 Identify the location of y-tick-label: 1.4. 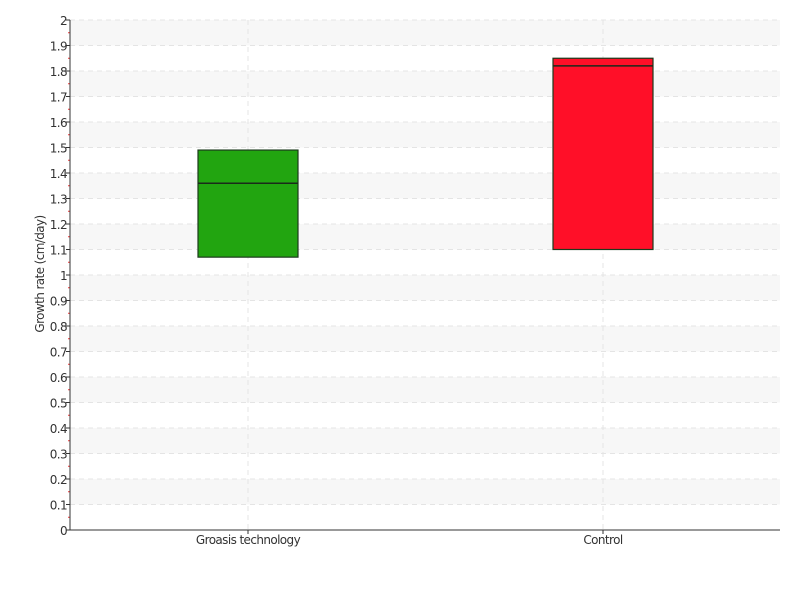
(58, 174).